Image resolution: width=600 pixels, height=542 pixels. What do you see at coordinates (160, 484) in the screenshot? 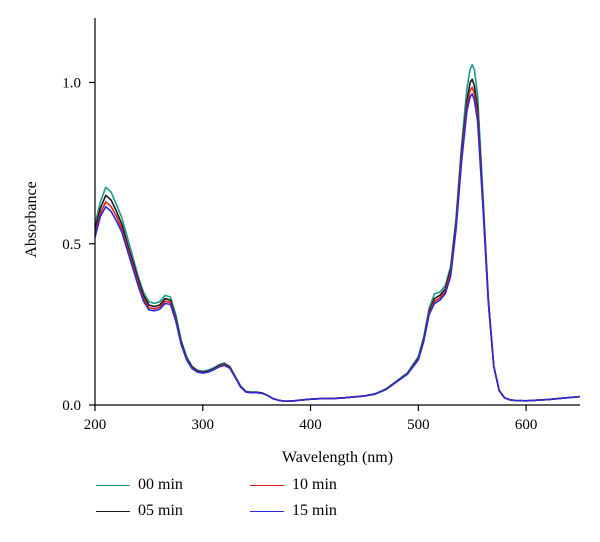
I see `legend-label-00-min: 00 min` at bounding box center [160, 484].